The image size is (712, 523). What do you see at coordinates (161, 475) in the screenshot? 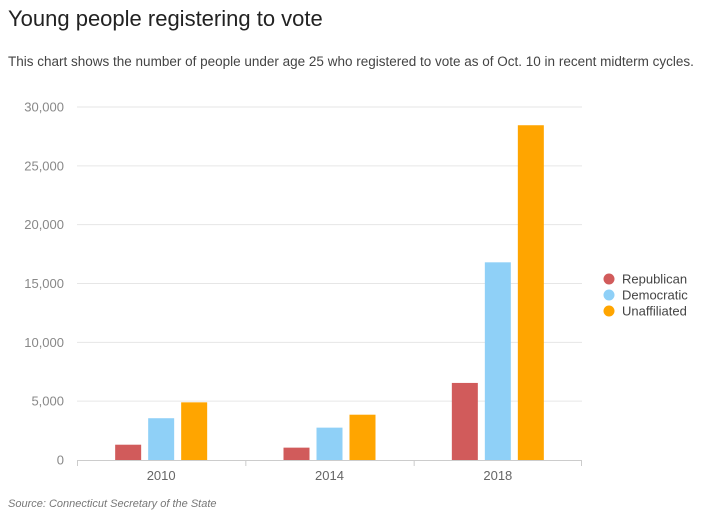
I see `x-tick-label: 2010` at bounding box center [161, 475].